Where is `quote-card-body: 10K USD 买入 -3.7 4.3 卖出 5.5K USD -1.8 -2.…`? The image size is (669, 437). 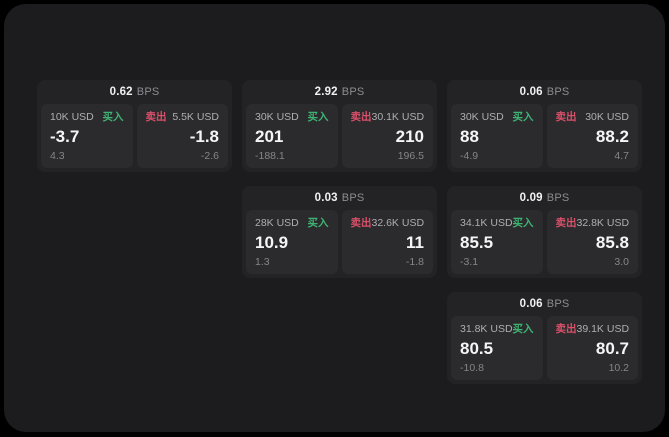
quote-card-body: 10K USD 买入 -3.7 4.3 卖出 5.5K USD -1.8 -2.… is located at coordinates (134, 136).